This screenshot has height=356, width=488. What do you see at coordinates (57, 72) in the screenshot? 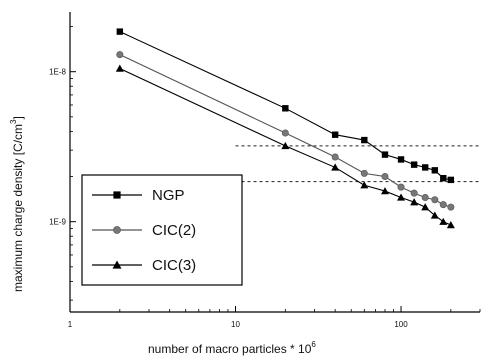
I see `y-tick-label: 1E-8` at bounding box center [57, 72].